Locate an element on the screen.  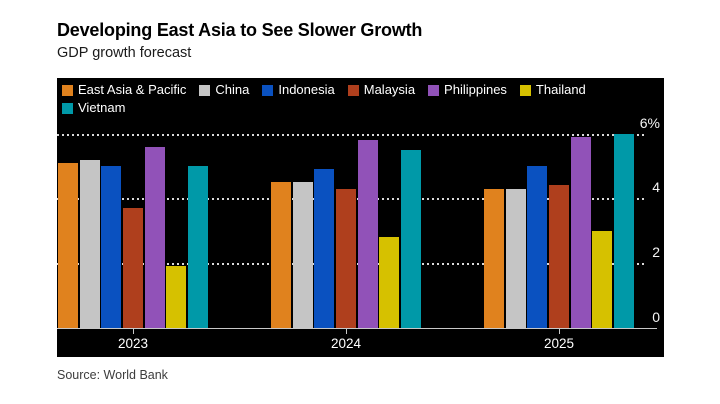
bar-2025-east-asia-pacific is located at coordinates (494, 258).